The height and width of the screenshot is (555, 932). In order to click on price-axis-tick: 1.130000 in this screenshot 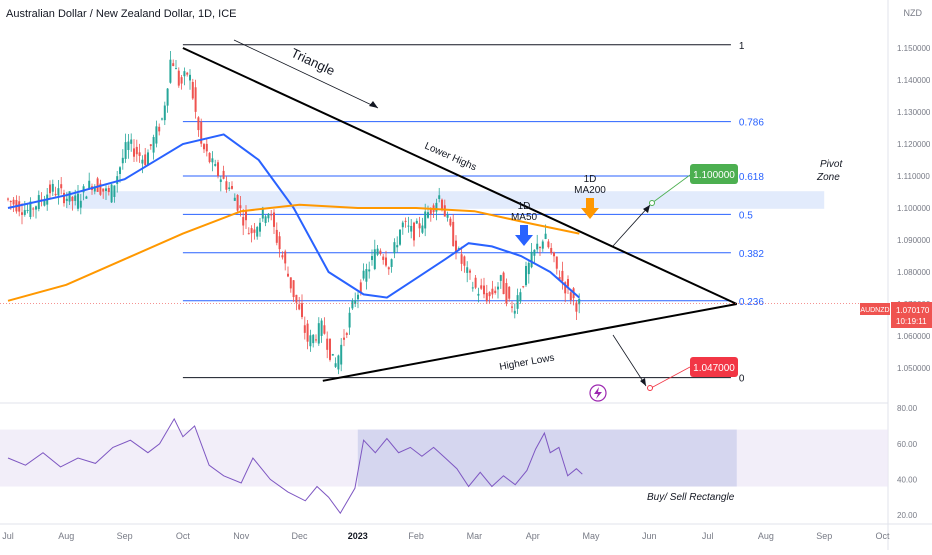, I will do `click(914, 112)`.